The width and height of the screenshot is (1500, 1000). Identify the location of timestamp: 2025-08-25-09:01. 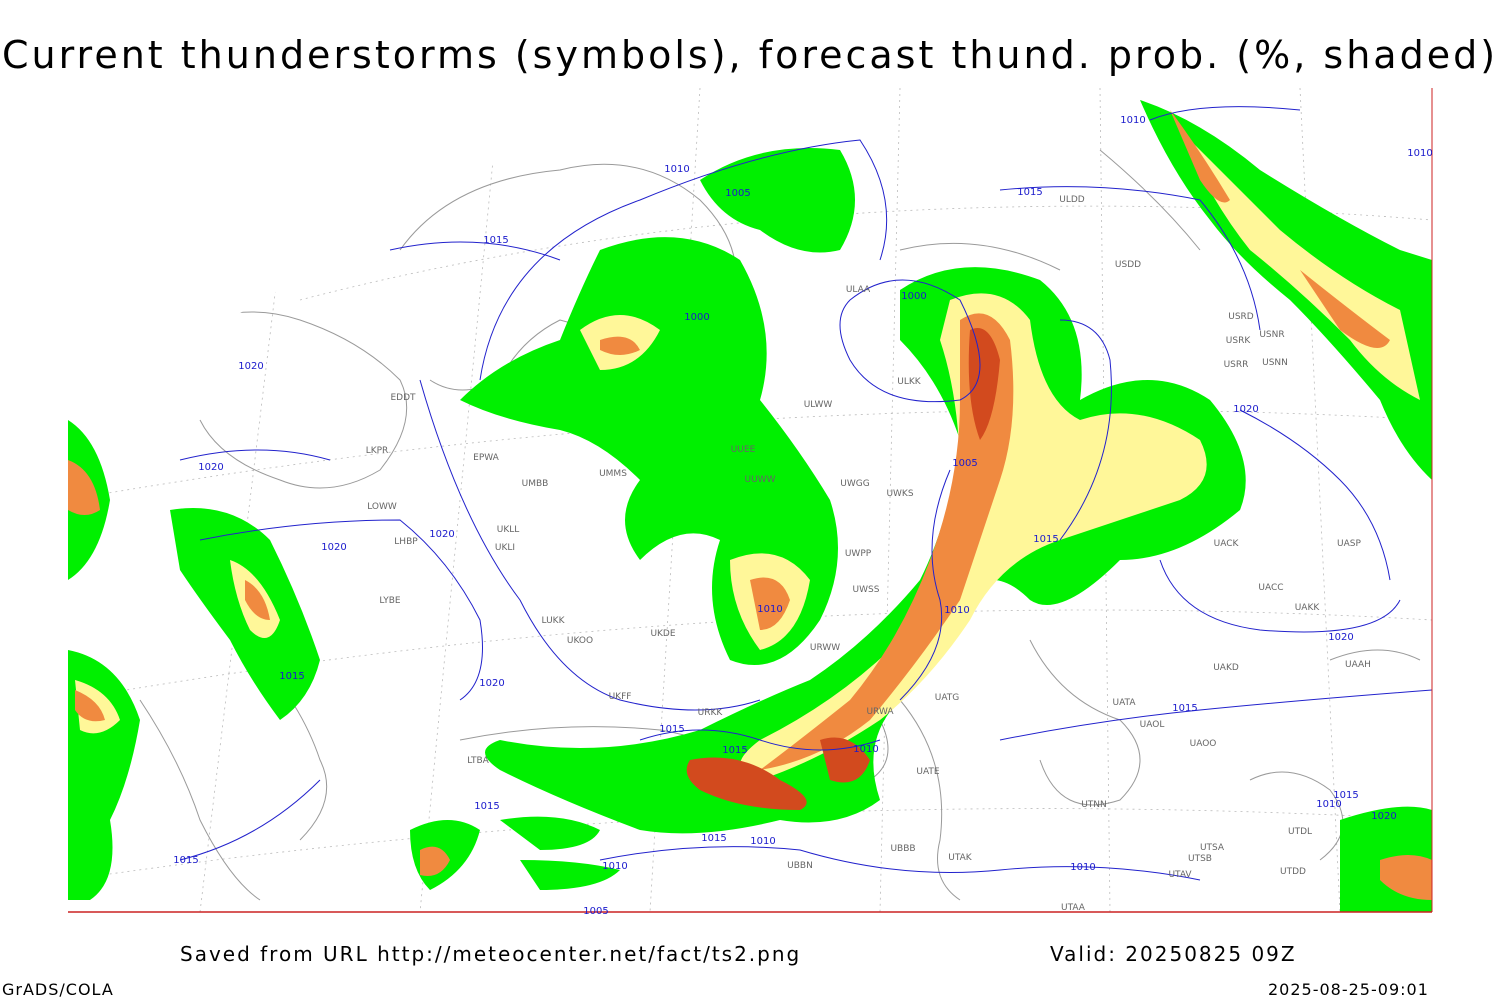
(1348, 989).